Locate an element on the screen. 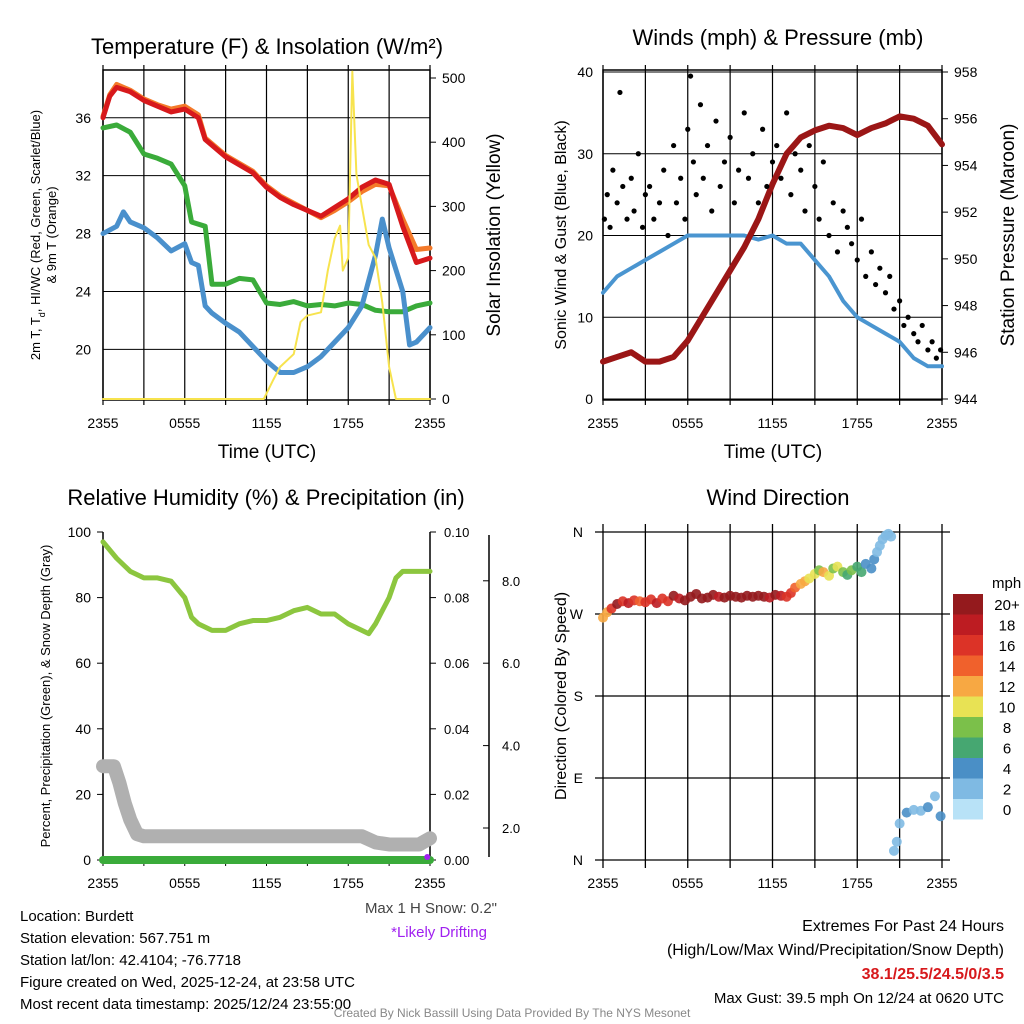 The image size is (1024, 1024). y2-tick-label: 950 is located at coordinates (966, 259).